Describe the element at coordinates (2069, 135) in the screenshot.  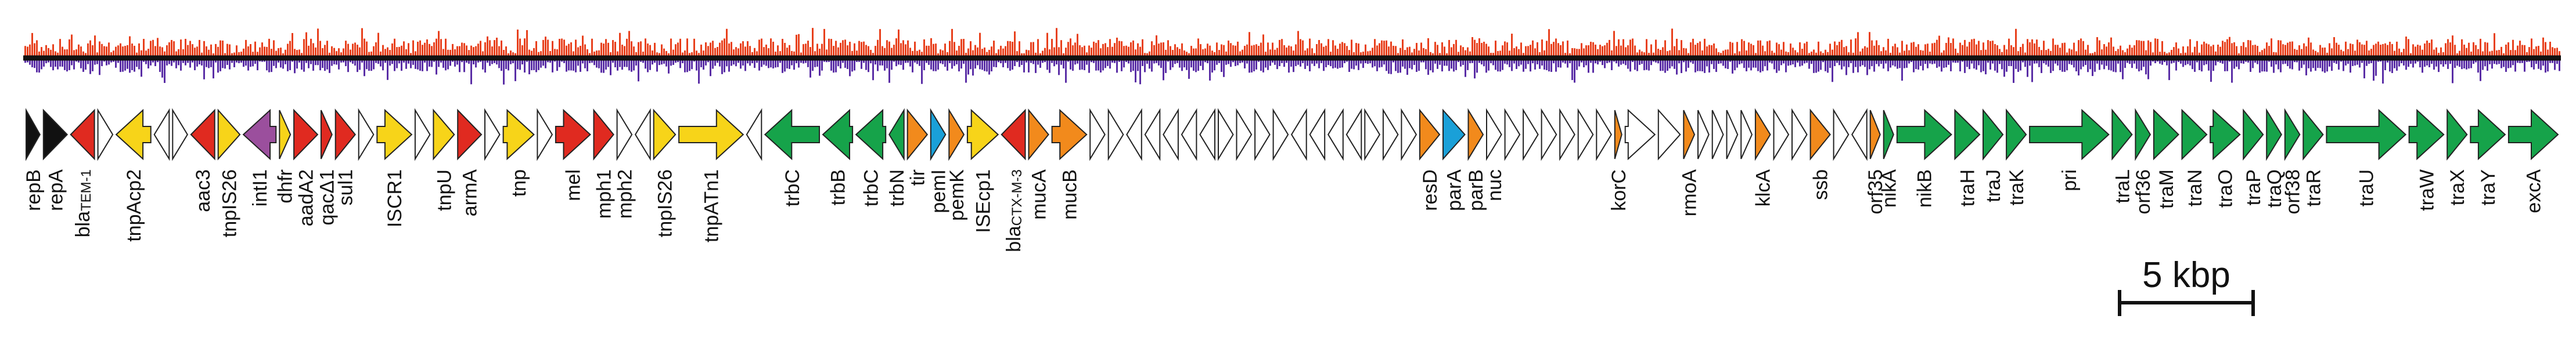
I see `gene-arrow-pri` at that location.